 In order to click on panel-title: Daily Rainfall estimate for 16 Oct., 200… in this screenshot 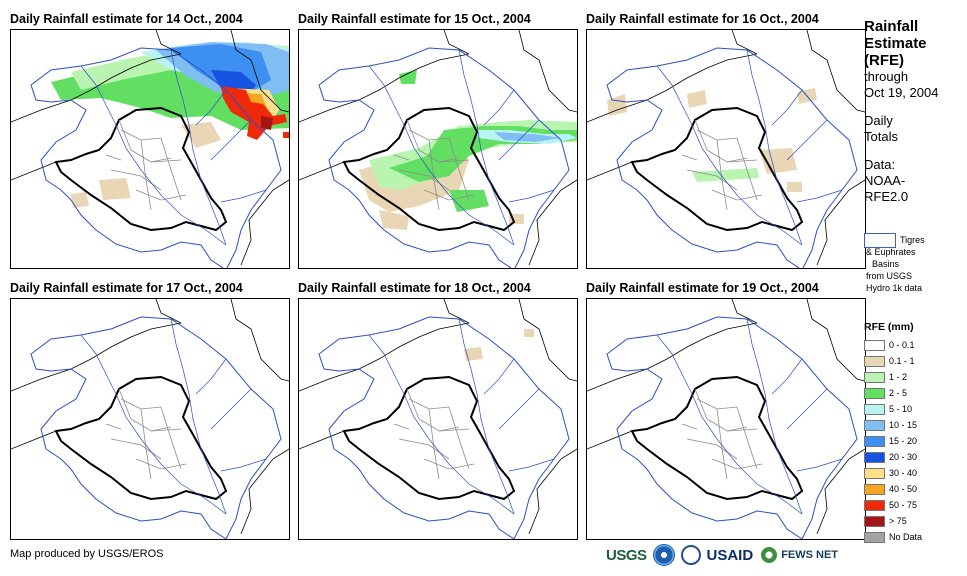, I will do `click(702, 19)`.